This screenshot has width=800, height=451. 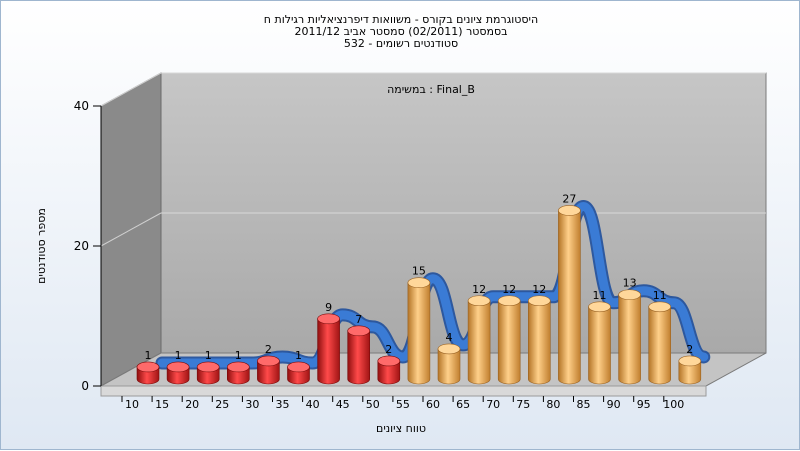 I want to click on x-tick-label: 100, so click(x=673, y=404).